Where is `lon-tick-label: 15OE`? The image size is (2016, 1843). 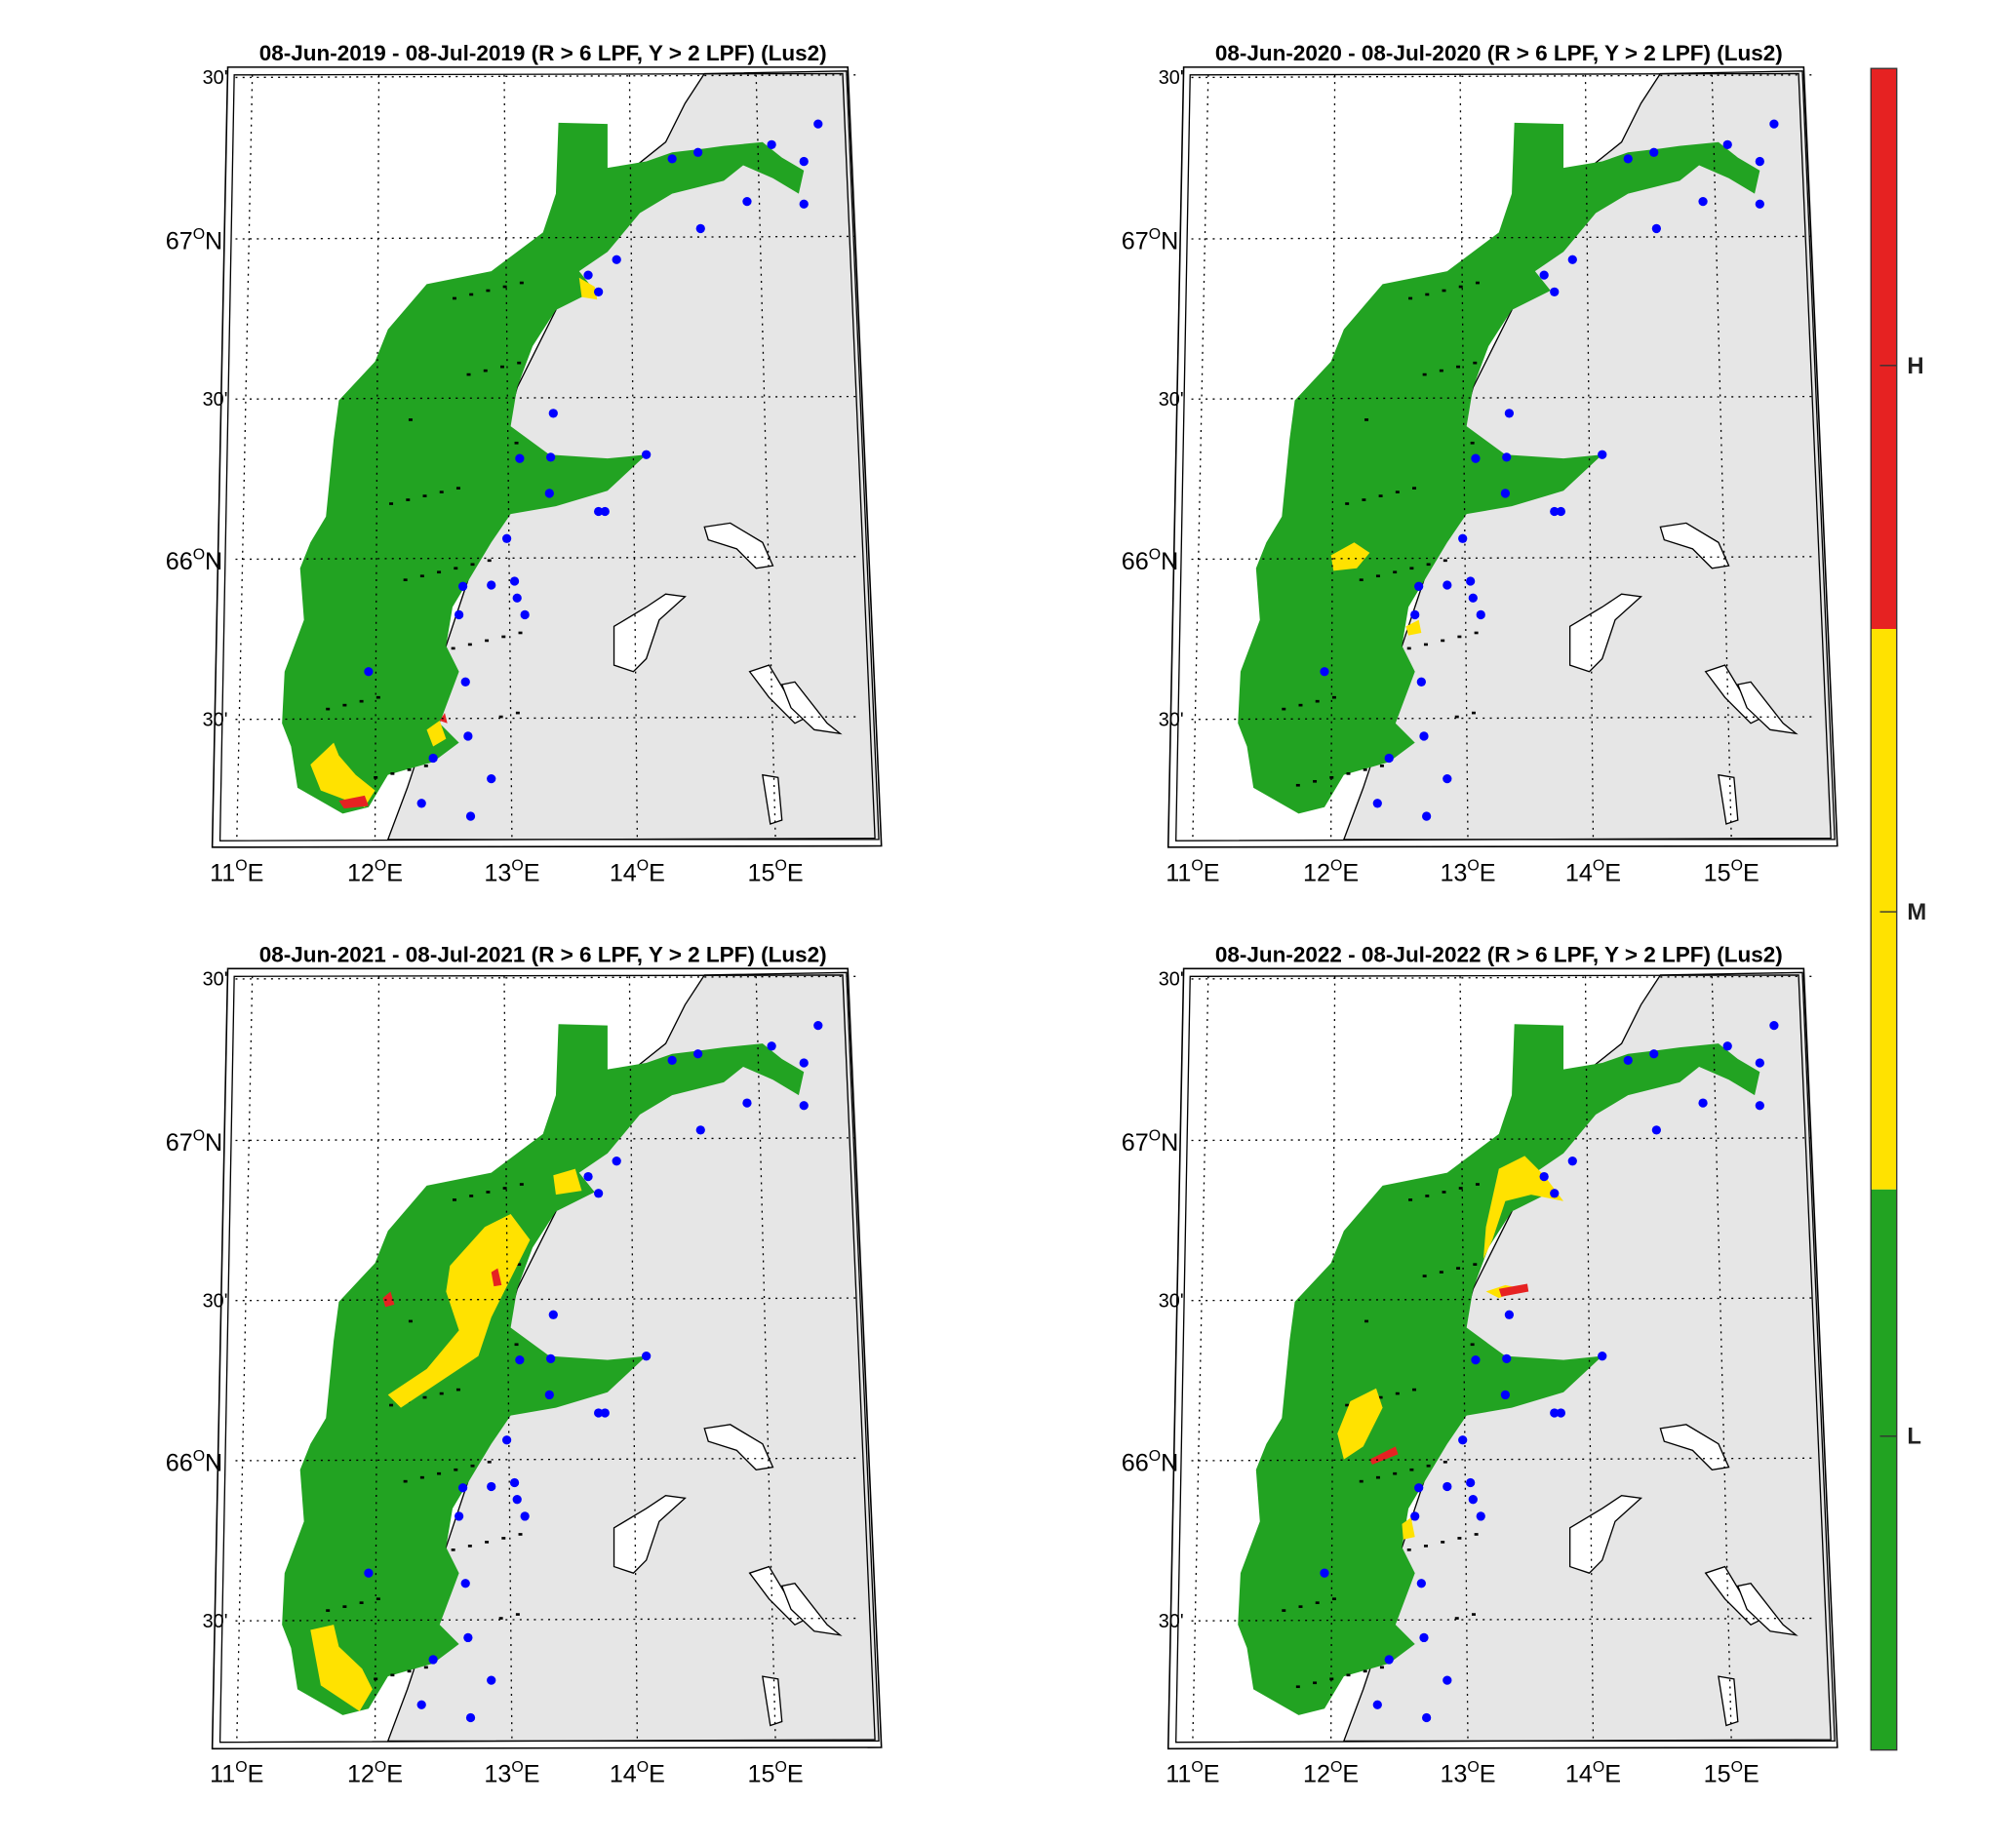 lon-tick-label: 15OE is located at coordinates (1732, 872).